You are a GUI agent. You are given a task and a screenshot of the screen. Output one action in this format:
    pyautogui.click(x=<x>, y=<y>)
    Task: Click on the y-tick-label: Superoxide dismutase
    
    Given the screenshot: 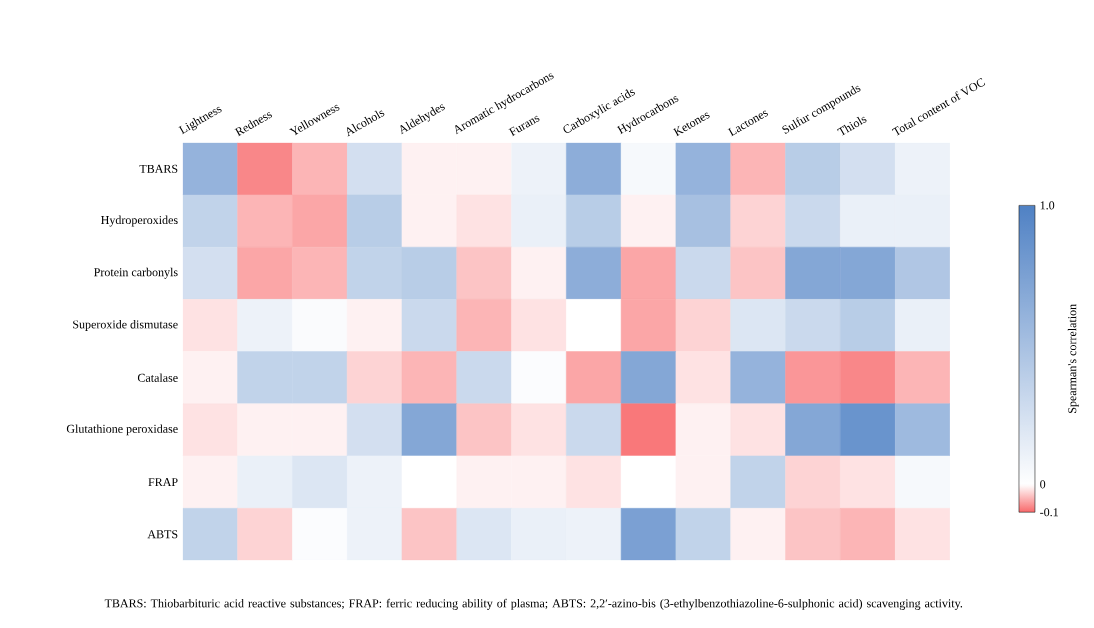 What is the action you would take?
    pyautogui.click(x=125, y=325)
    